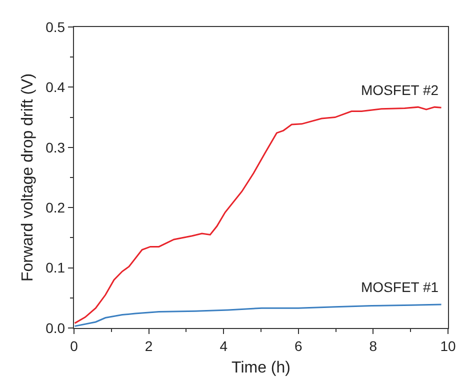  Describe the element at coordinates (56, 268) in the screenshot. I see `y-tick-label: 0.1` at that location.